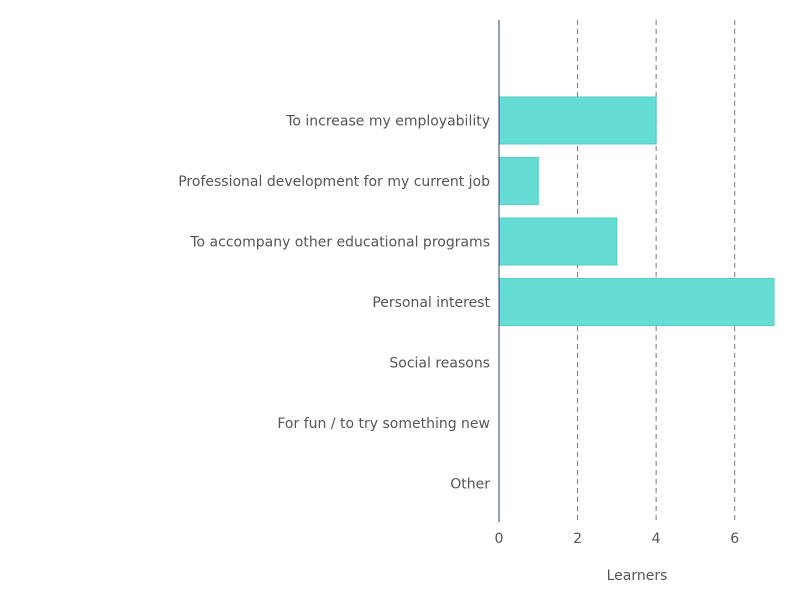 Image resolution: width=800 pixels, height=600 pixels. Describe the element at coordinates (439, 364) in the screenshot. I see `category-label-5: Social reasons` at that location.